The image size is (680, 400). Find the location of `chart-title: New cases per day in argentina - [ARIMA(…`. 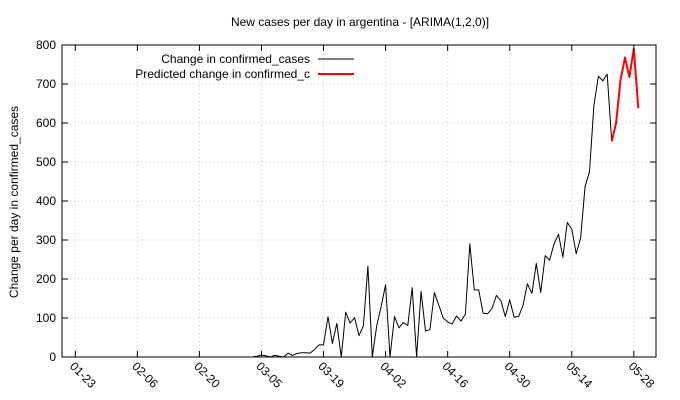

chart-title: New cases per day in argentina - [ARIMA(… is located at coordinates (360, 22).